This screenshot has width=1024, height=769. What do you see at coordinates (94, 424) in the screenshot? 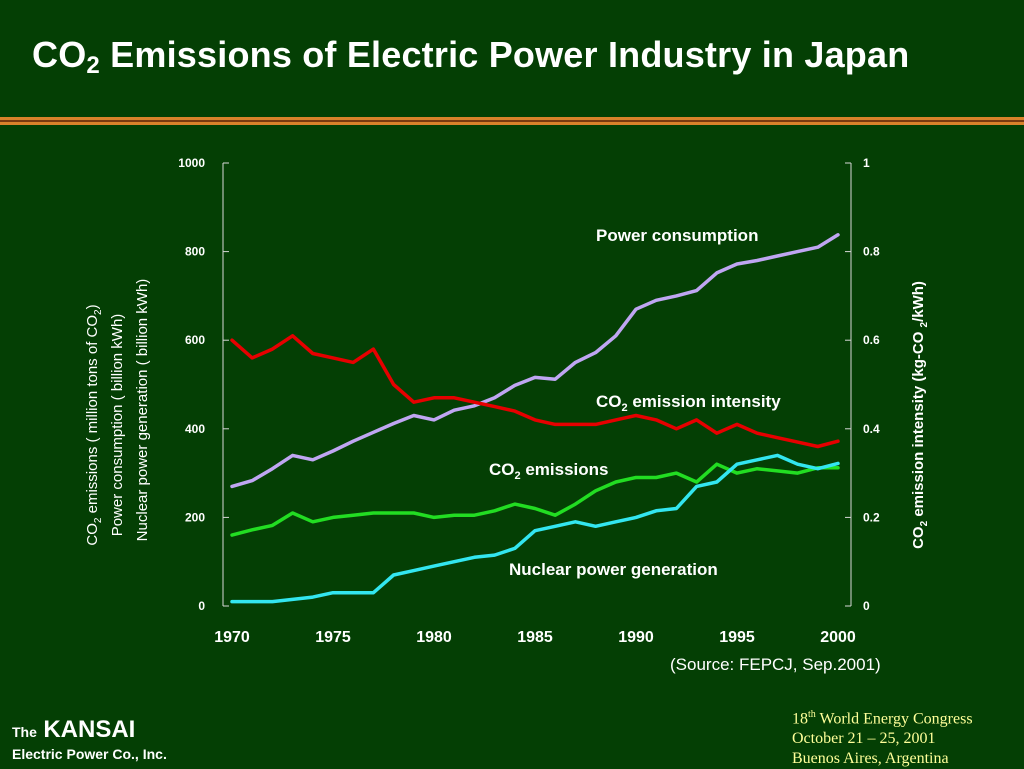
I see `y-left-label-line1: CO2 emissions ( million tons of CO2)` at bounding box center [94, 424].